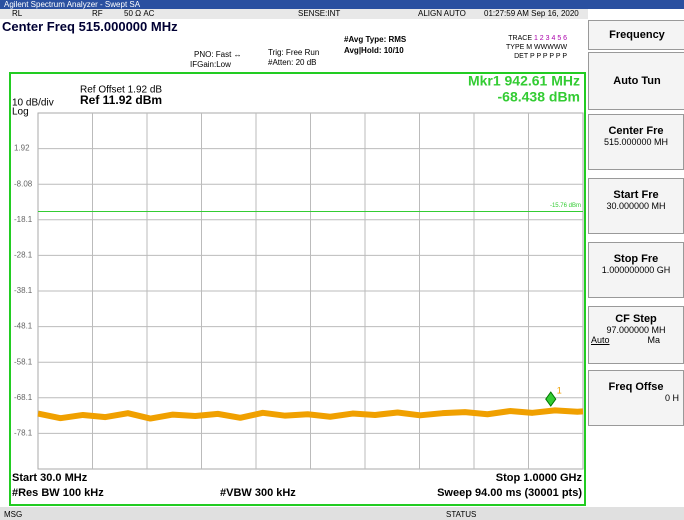  I want to click on stop-key-value: 1.000000000 GH, so click(636, 270).